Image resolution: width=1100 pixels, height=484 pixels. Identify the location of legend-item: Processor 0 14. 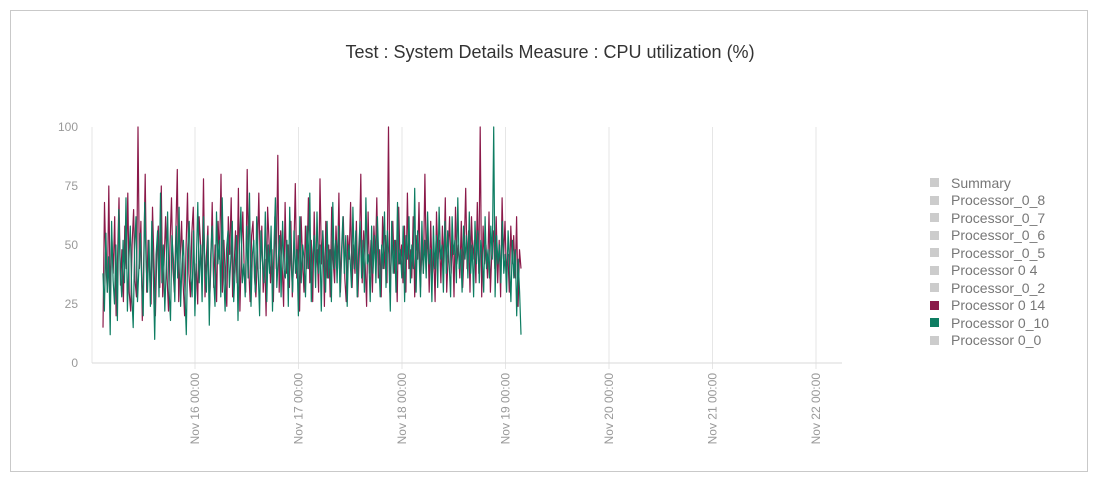
(989, 306).